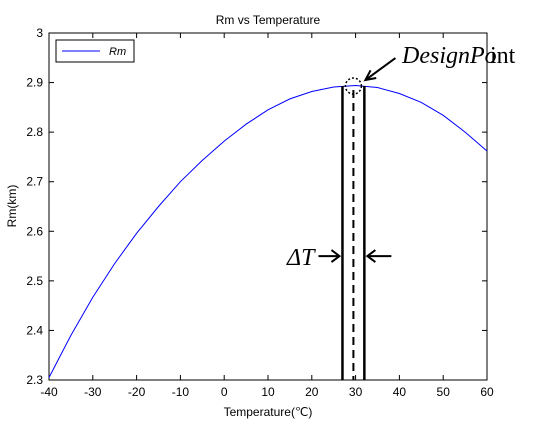 The height and width of the screenshot is (430, 550). What do you see at coordinates (444, 392) in the screenshot?
I see `x-tick-label-9: 50` at bounding box center [444, 392].